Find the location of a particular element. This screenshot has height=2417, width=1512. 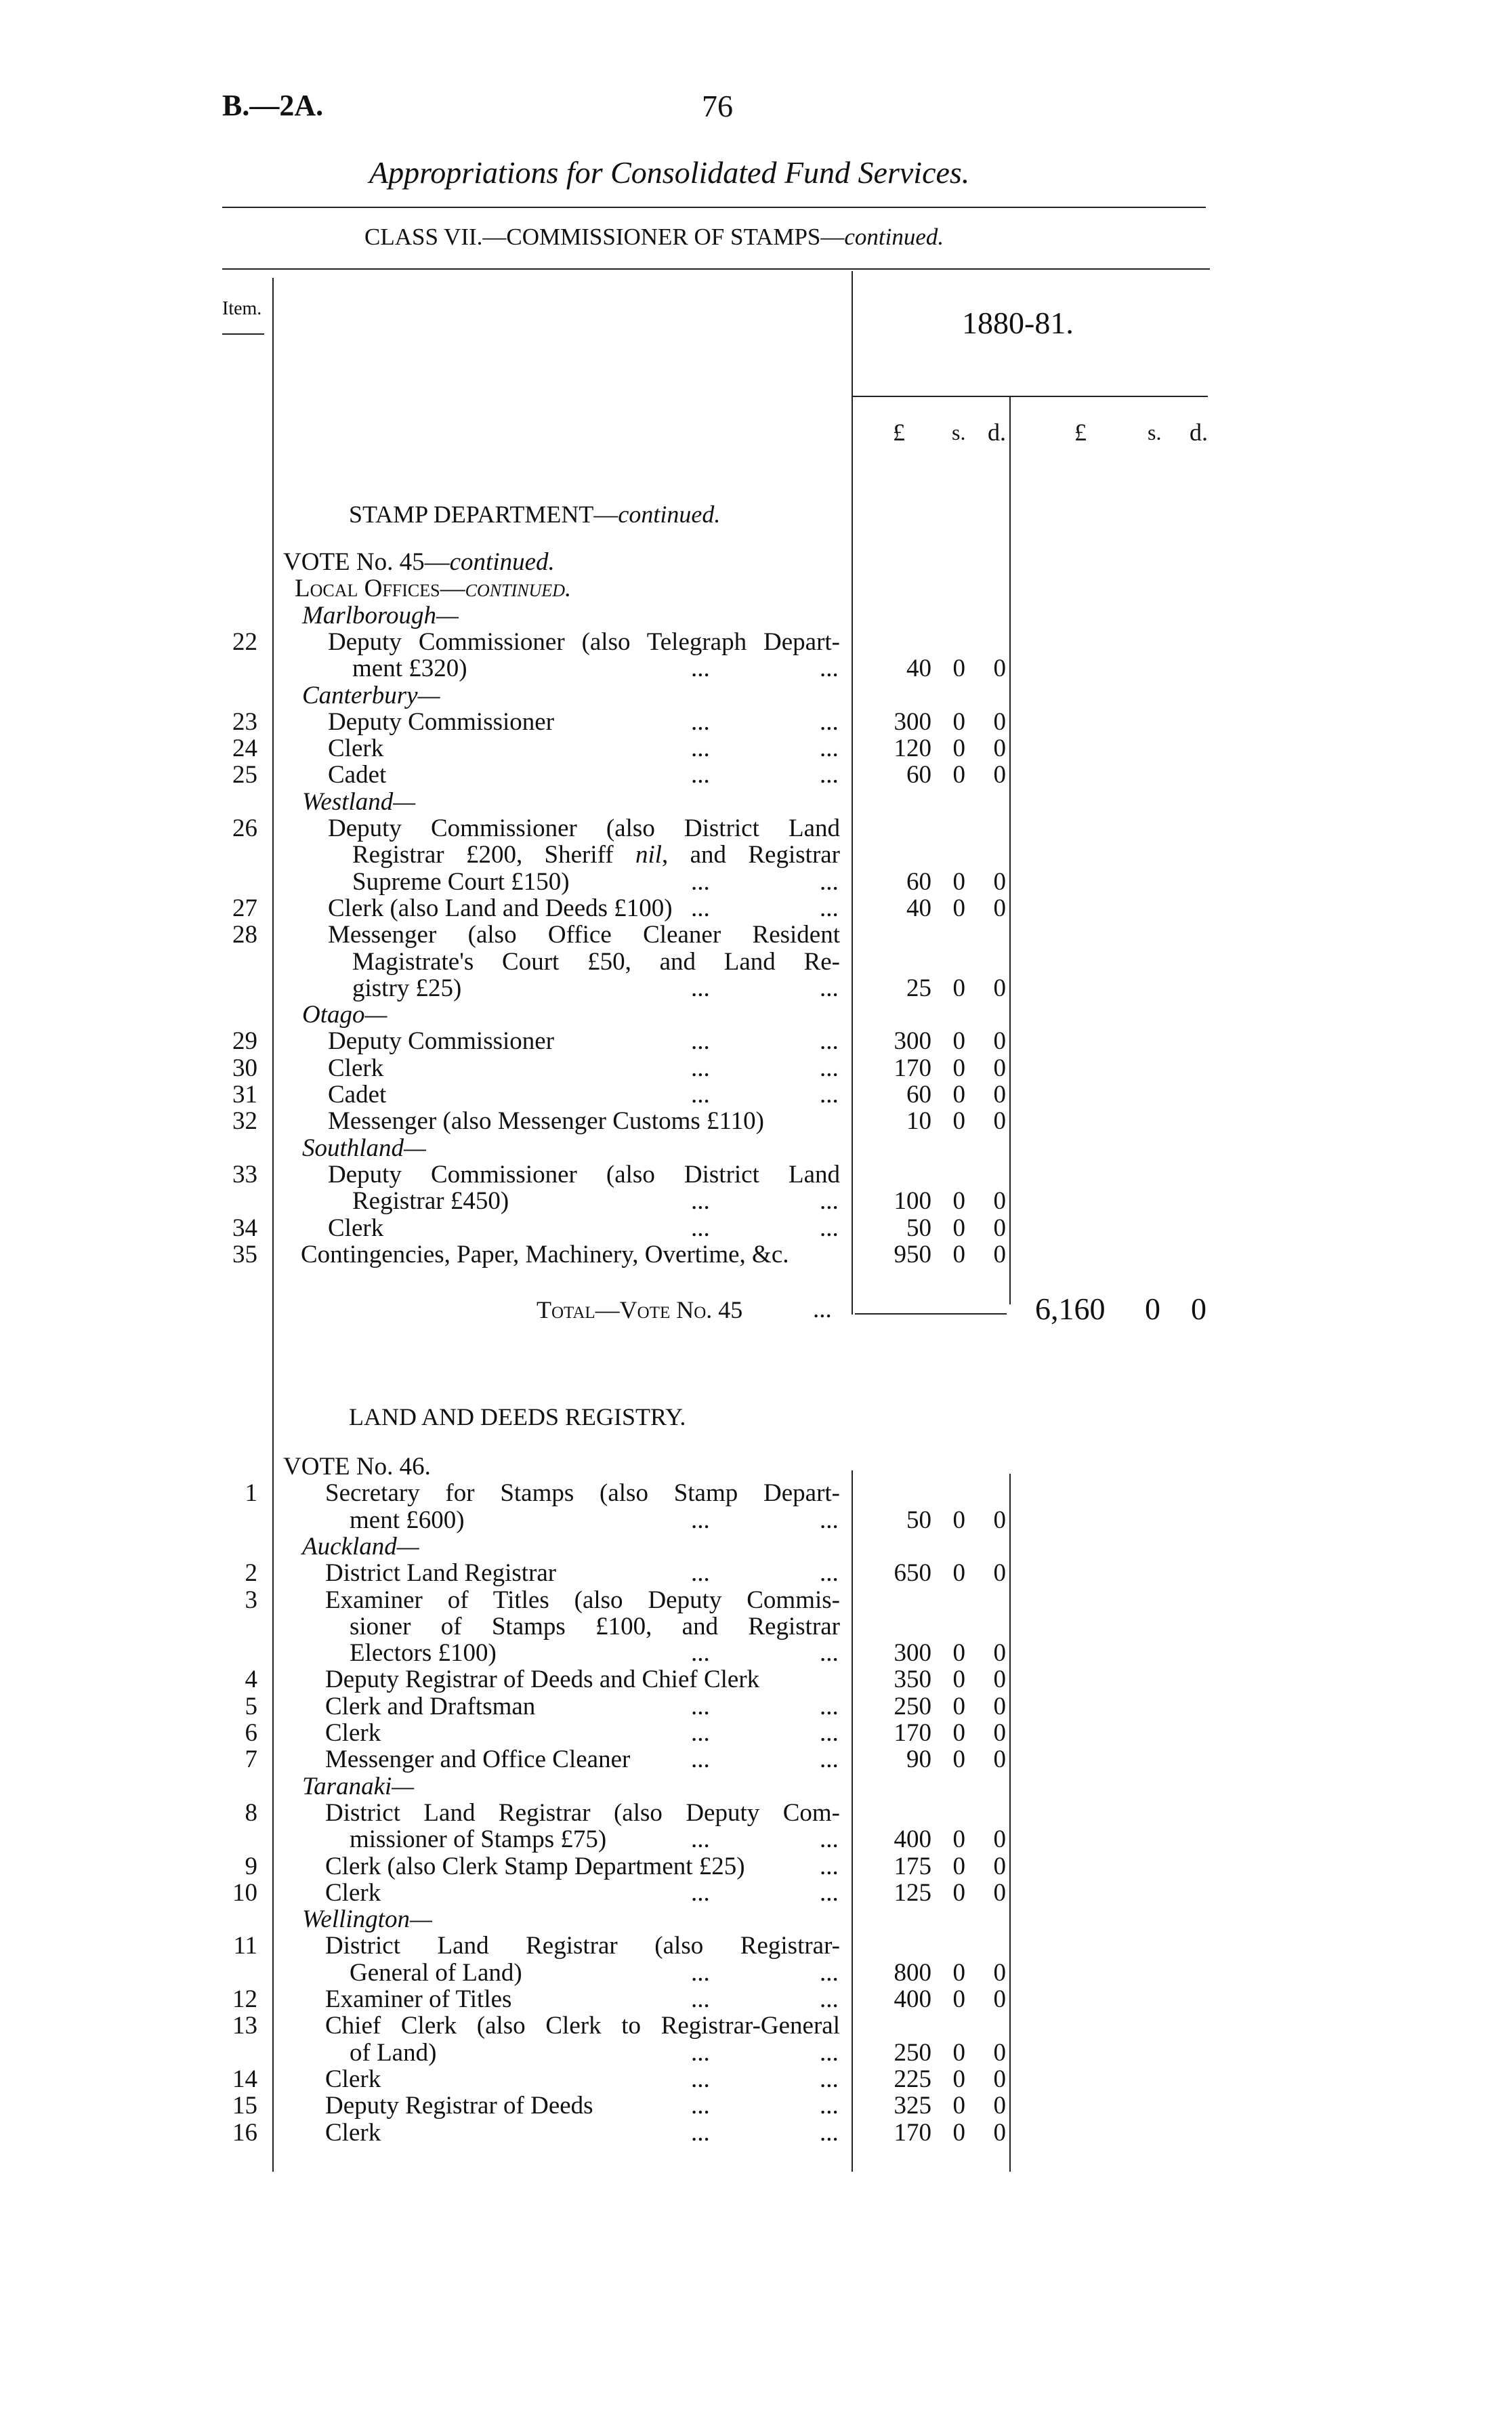

amount-pounds: 225 is located at coordinates (913, 2079).